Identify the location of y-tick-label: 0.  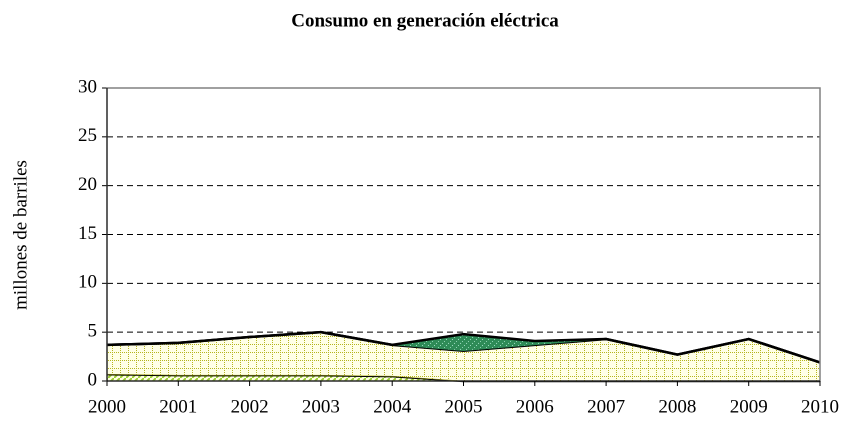
(93, 379).